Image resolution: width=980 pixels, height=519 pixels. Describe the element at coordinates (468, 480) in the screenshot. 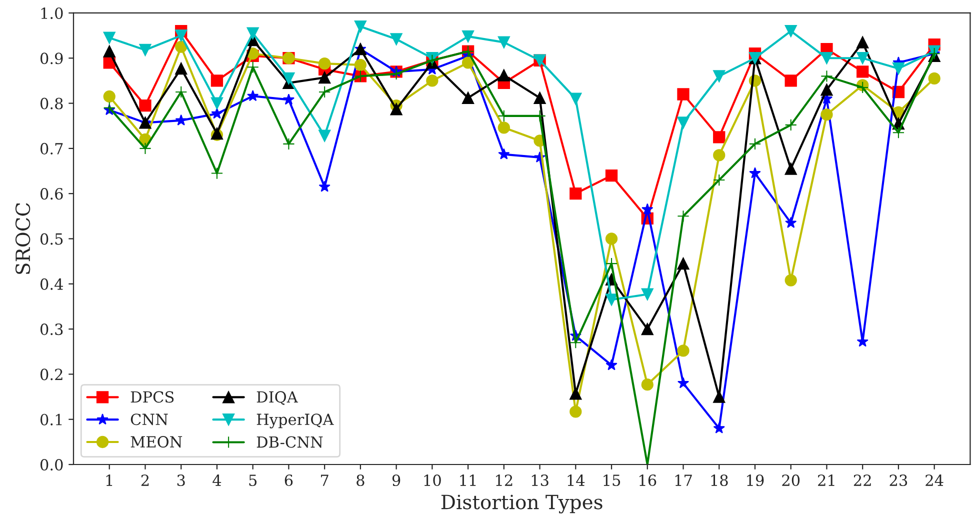

I see `x-tick-label: 11` at that location.